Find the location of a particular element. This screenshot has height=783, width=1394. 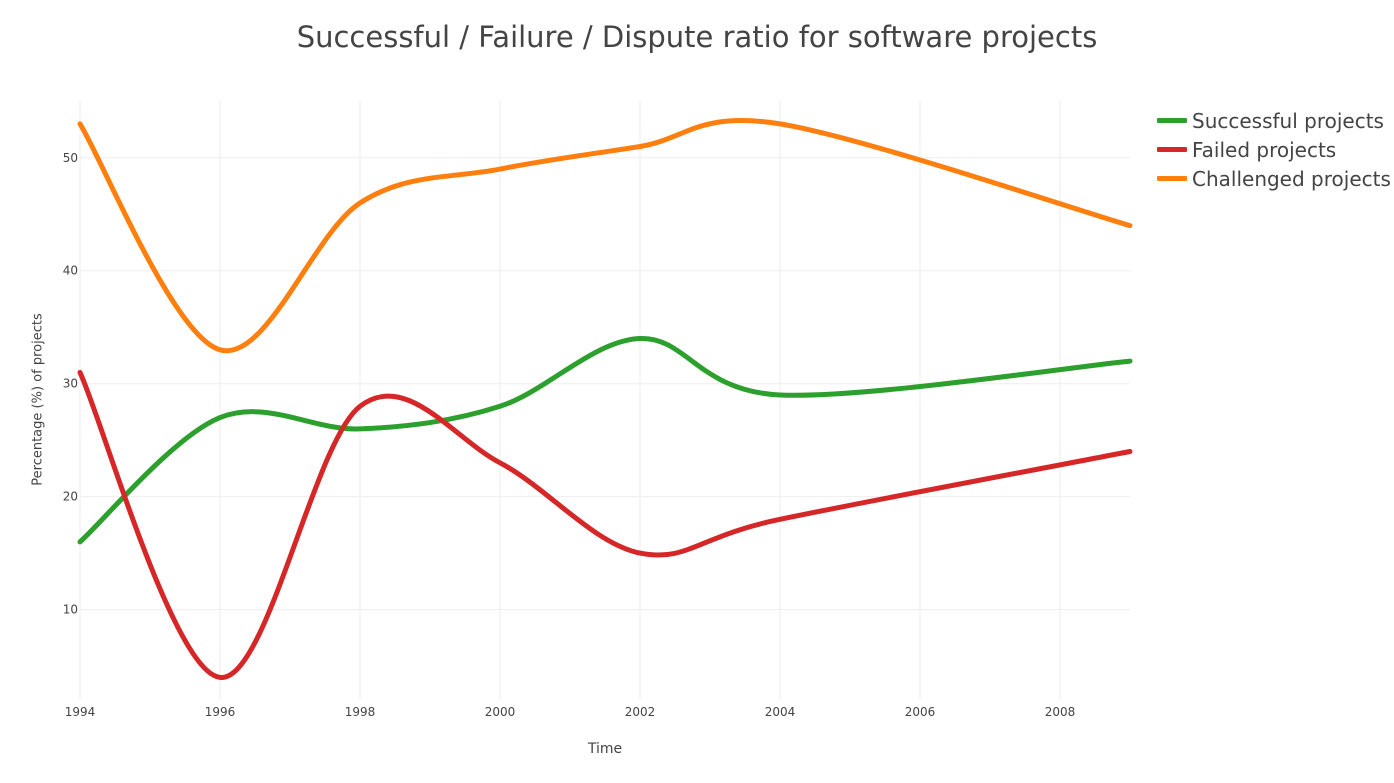

x-tick-label: 2002 is located at coordinates (640, 712).